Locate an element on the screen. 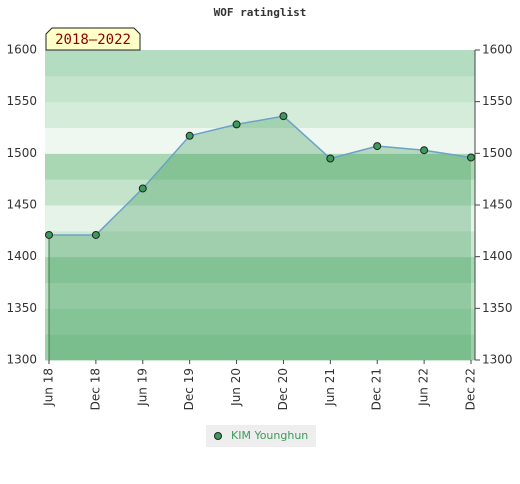 The width and height of the screenshot is (520, 484). annotation-box is located at coordinates (93, 39).